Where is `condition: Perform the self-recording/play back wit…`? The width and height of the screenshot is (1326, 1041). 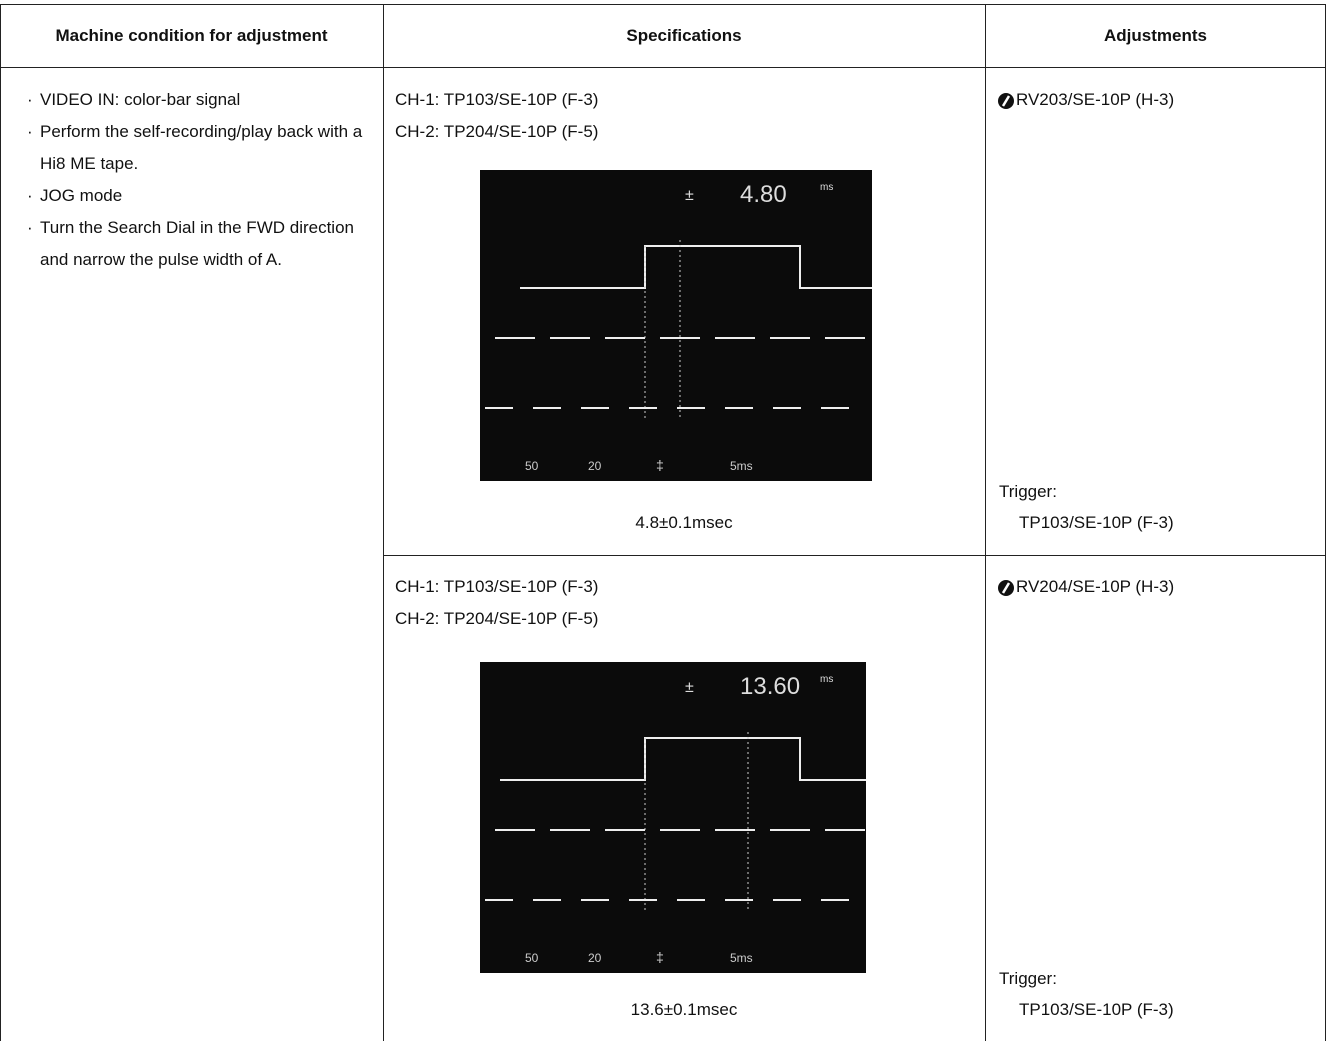 condition: Perform the self-recording/play back wit… is located at coordinates (196, 148).